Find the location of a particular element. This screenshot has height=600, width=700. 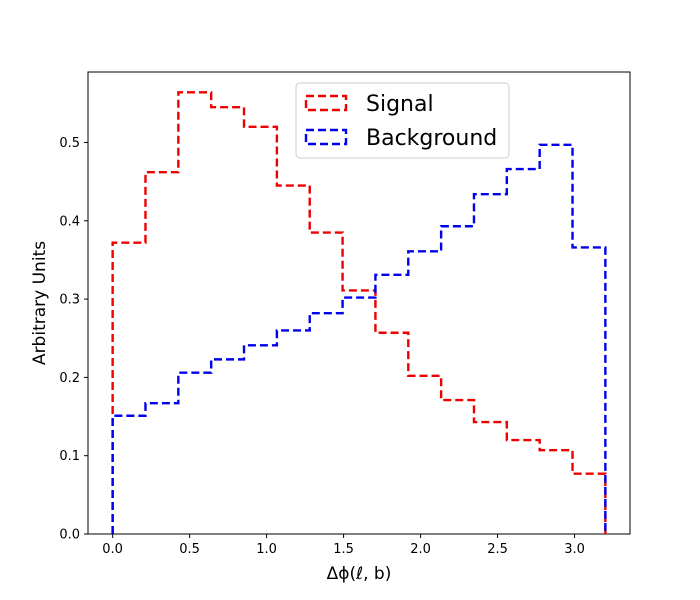

x-tick-label: 2.0 is located at coordinates (420, 549).